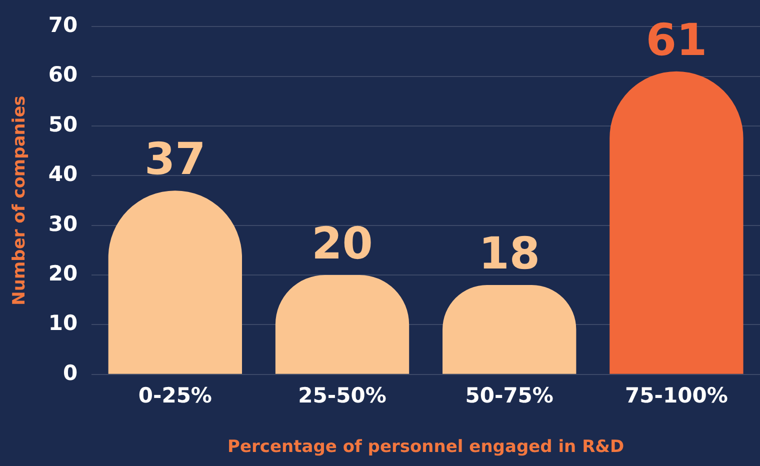  Describe the element at coordinates (509, 254) in the screenshot. I see `data-label: 18` at that location.